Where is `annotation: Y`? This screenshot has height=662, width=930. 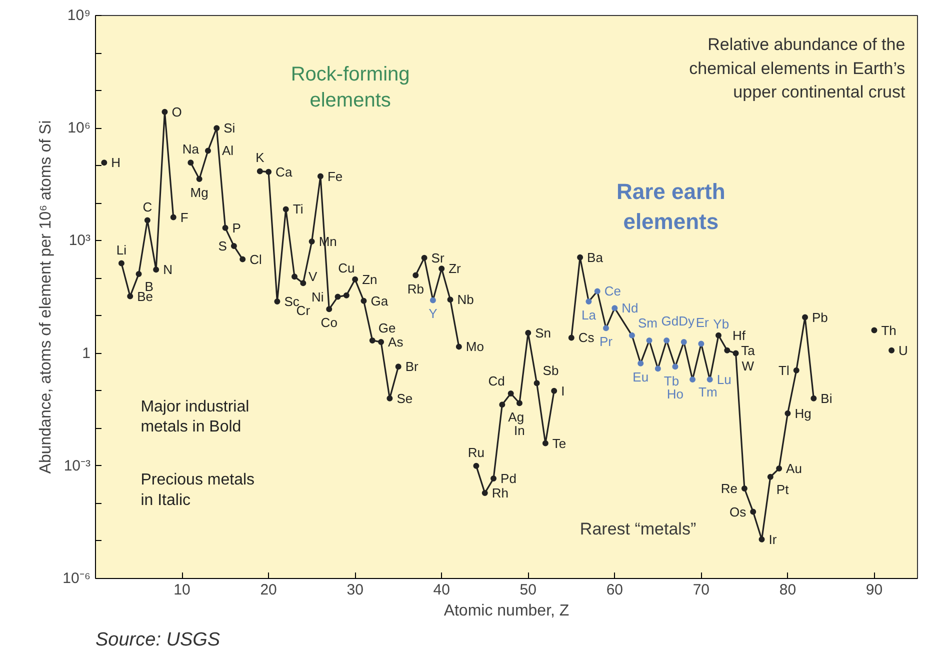
annotation: Y is located at coordinates (433, 314).